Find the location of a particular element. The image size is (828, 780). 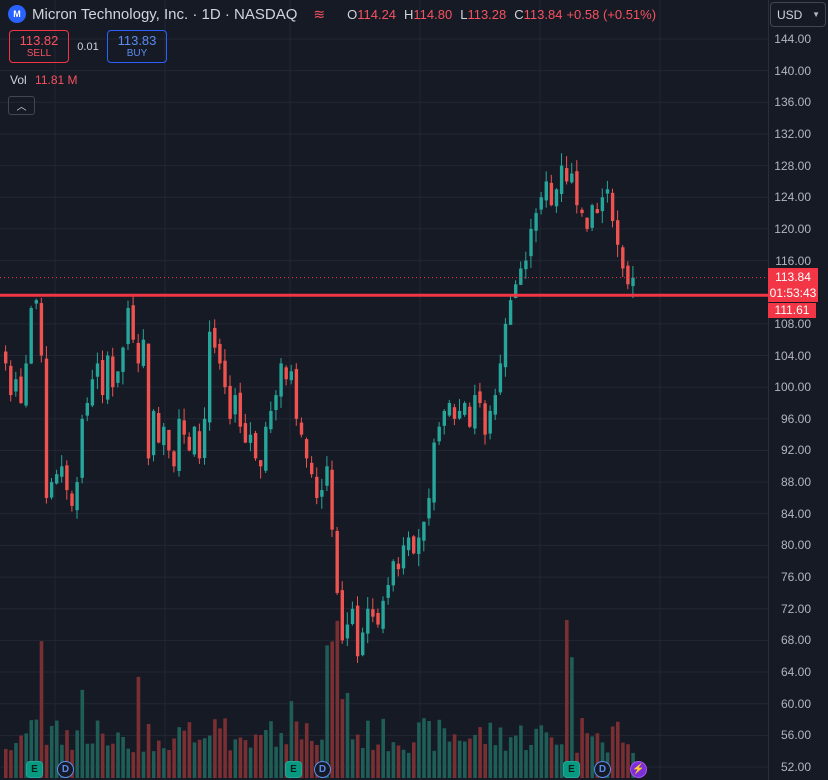

price-tick-label: 100.00 is located at coordinates (792, 387).